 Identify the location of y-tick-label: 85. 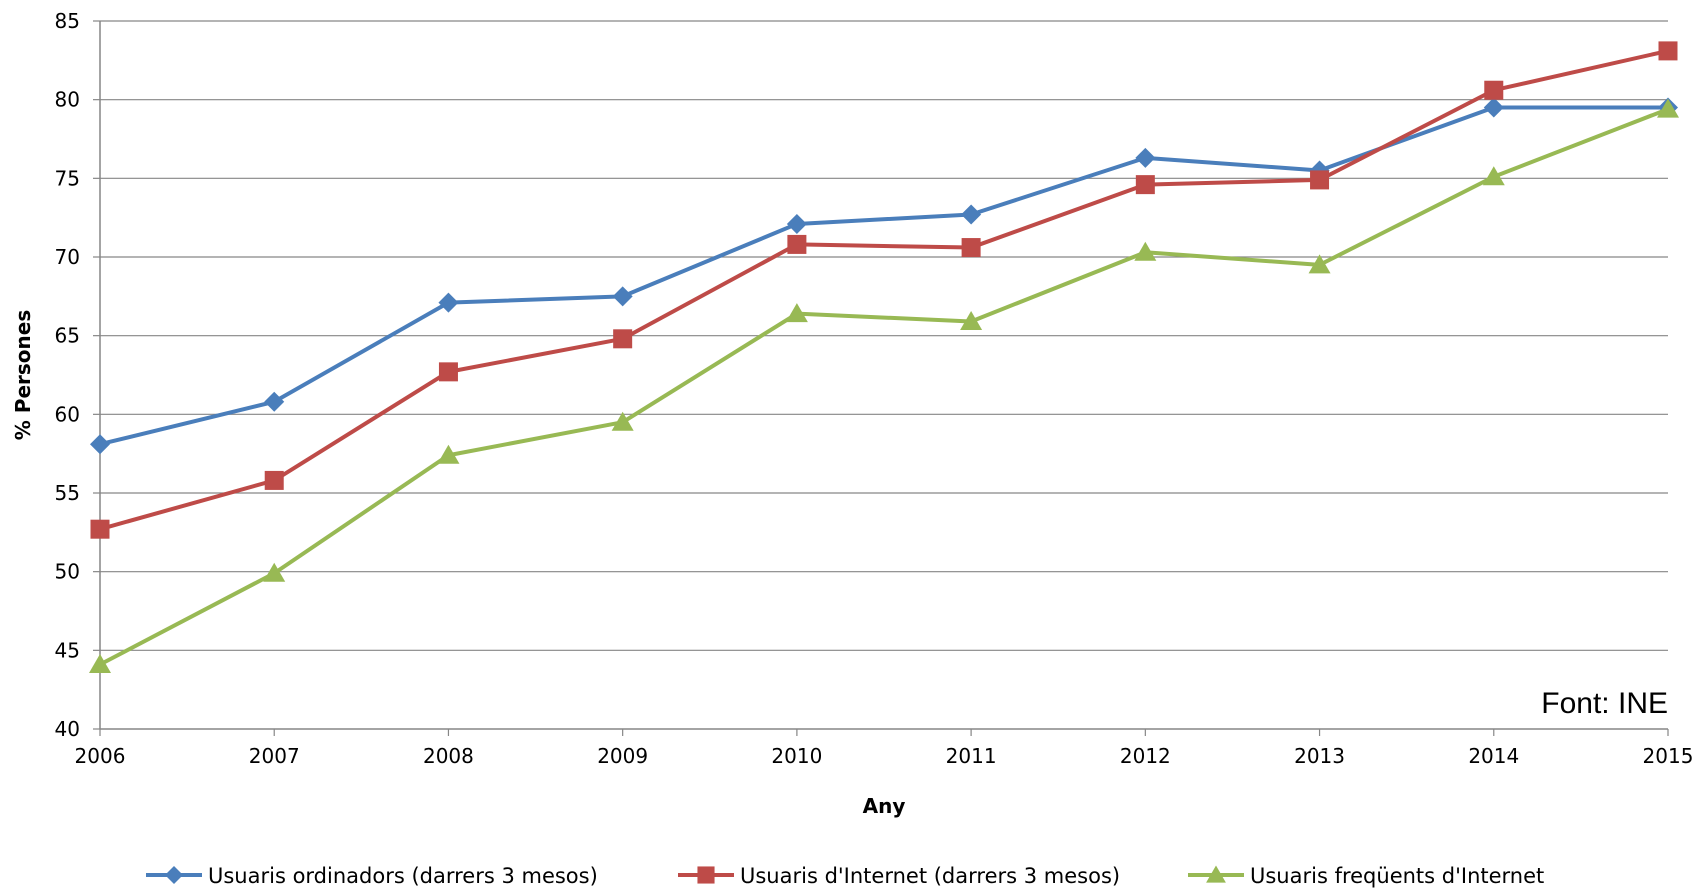
(67, 21).